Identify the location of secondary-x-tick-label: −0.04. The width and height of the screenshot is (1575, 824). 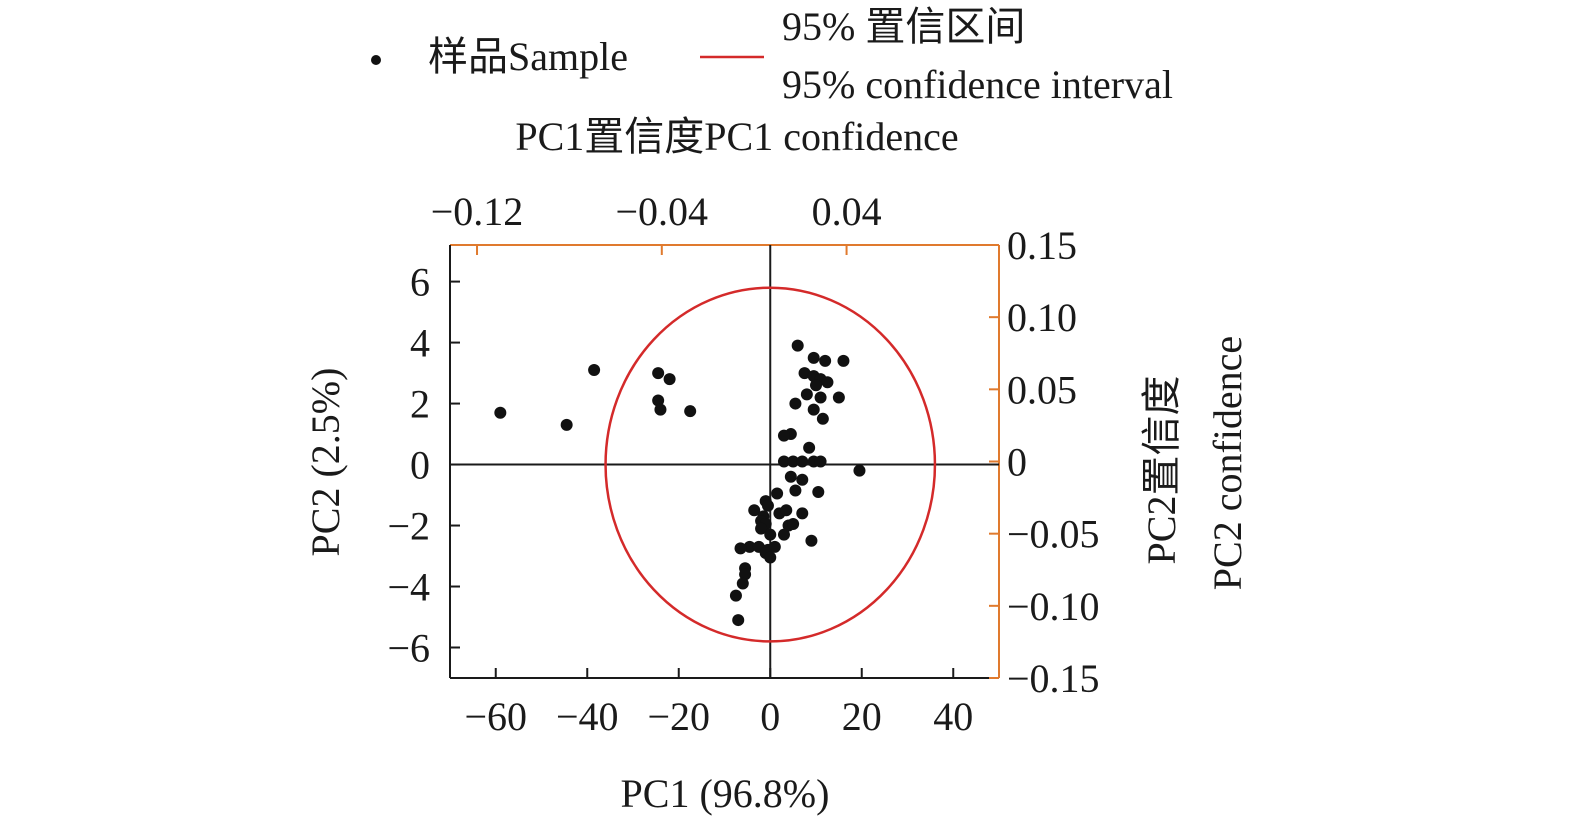
(662, 211).